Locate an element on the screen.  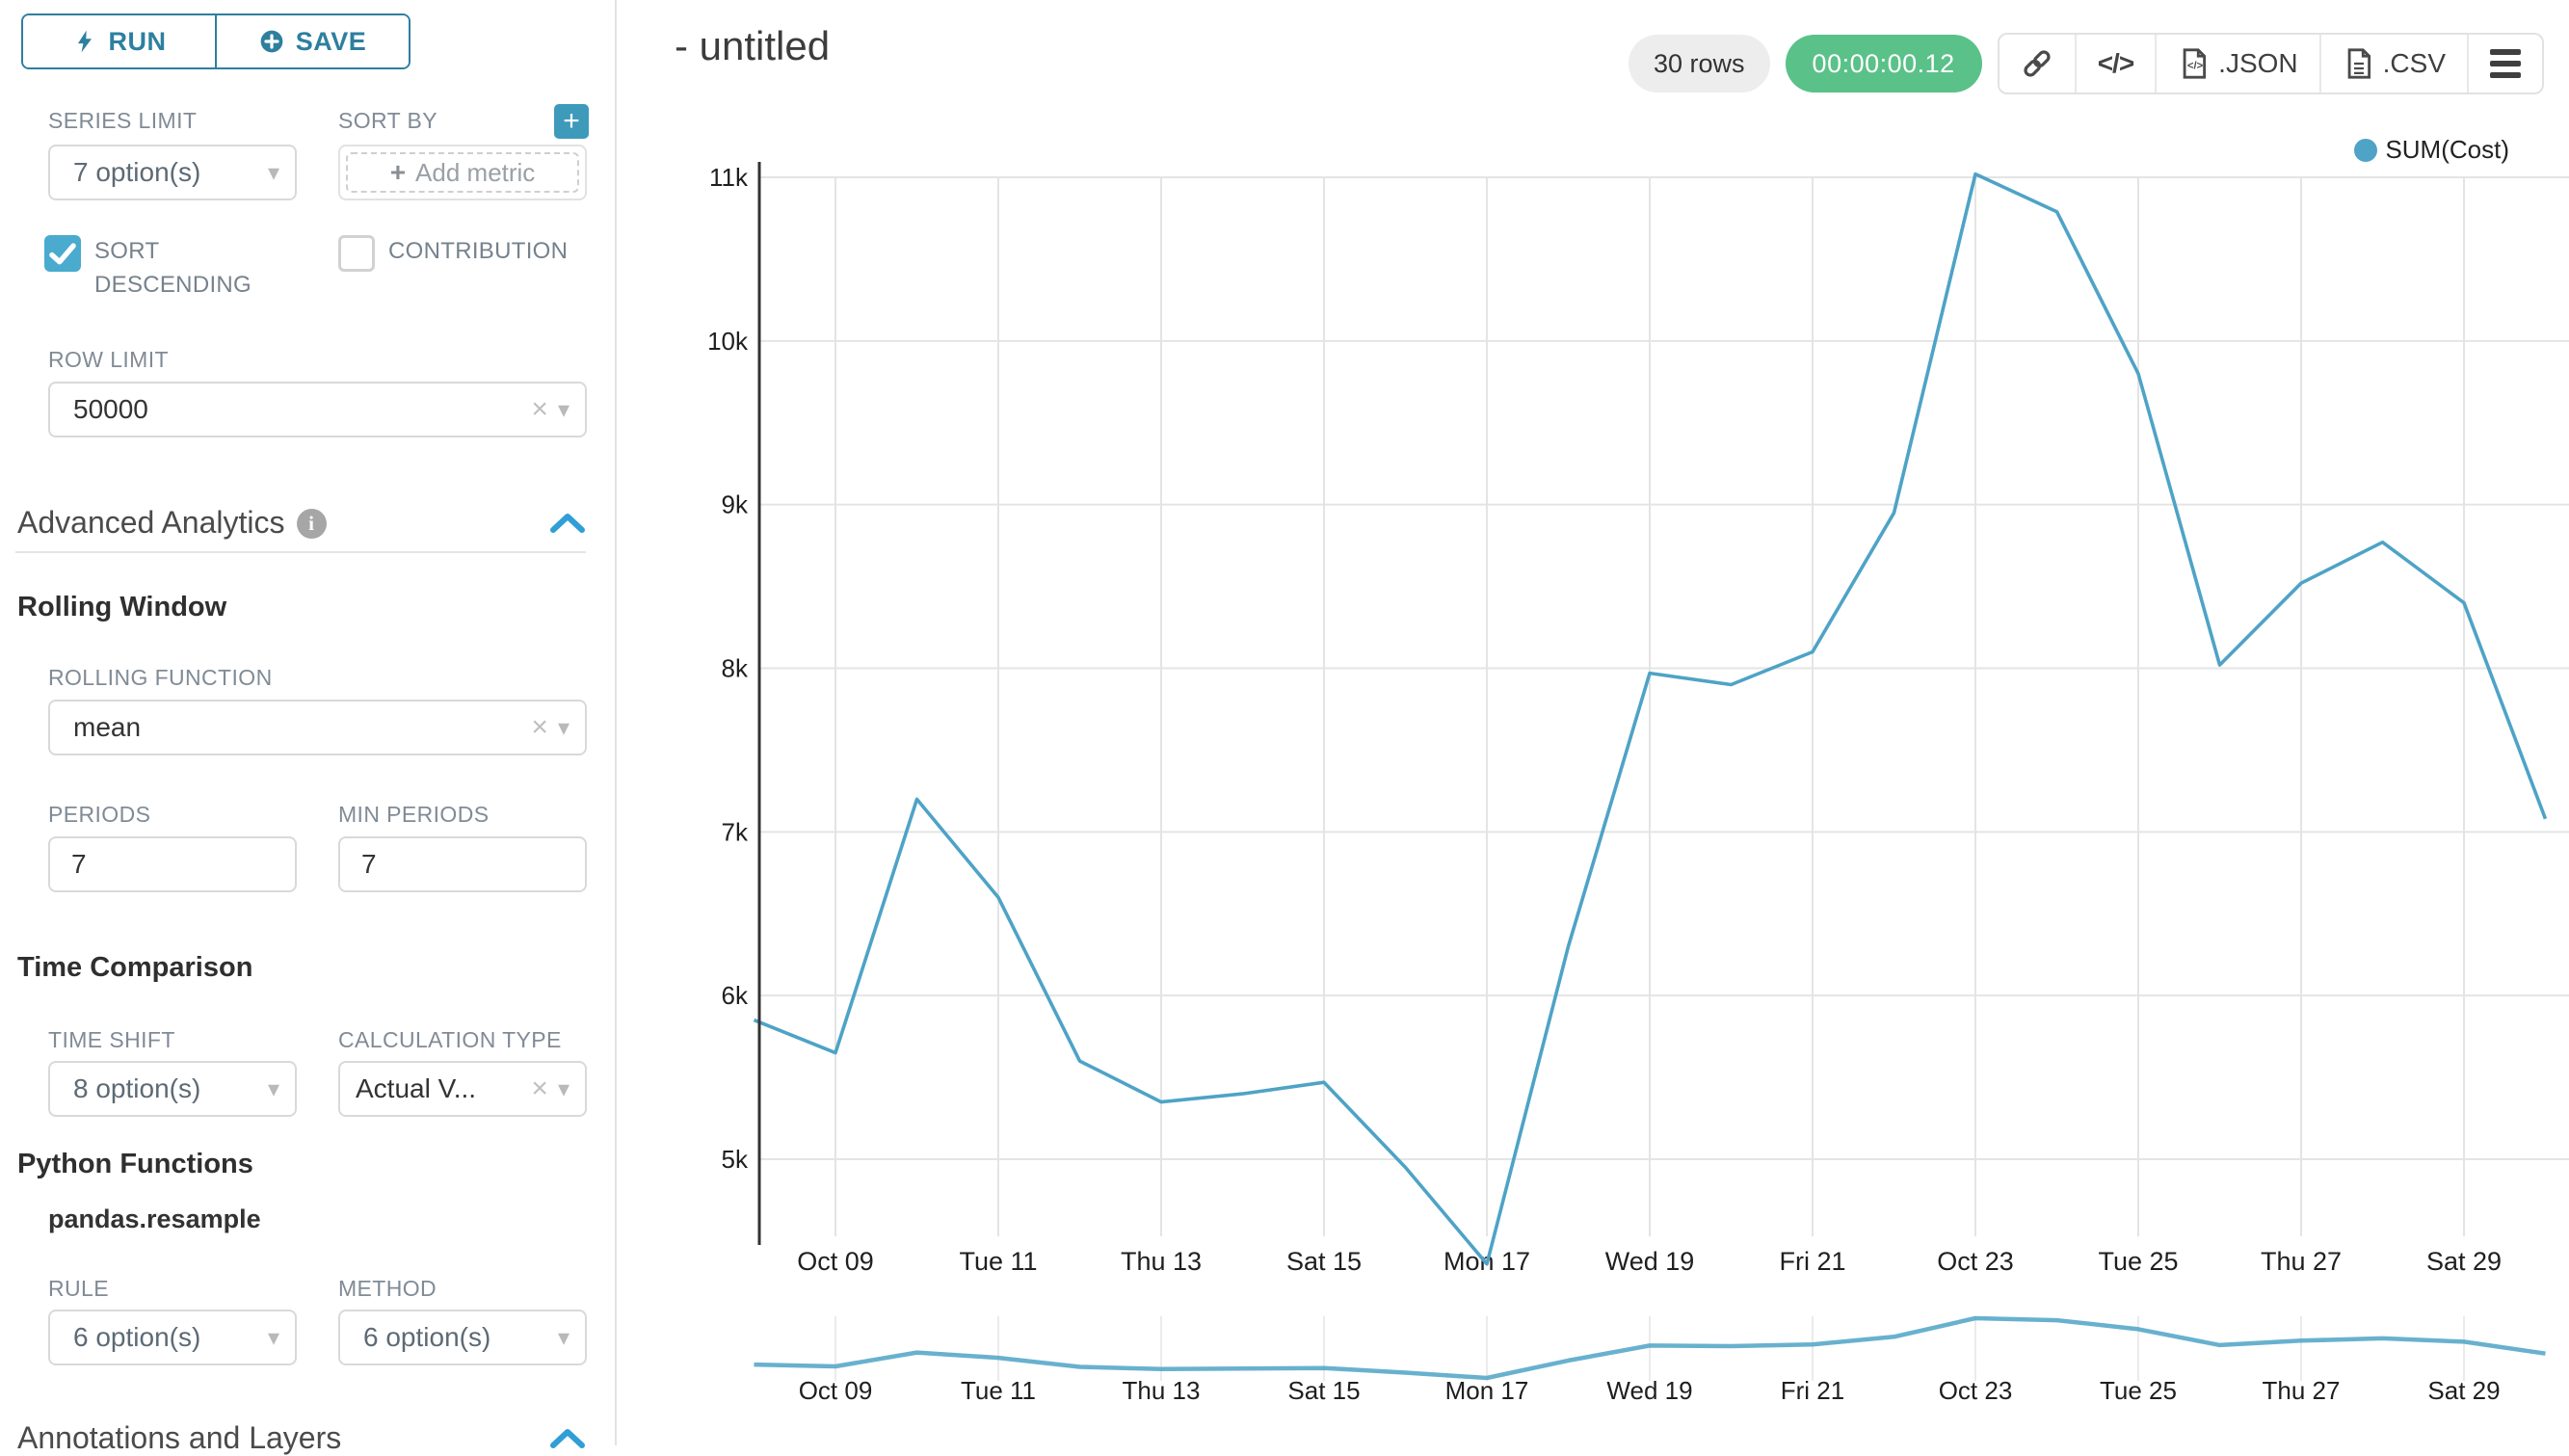
mini-x-tick-label: Thu 13 is located at coordinates (1162, 1390).